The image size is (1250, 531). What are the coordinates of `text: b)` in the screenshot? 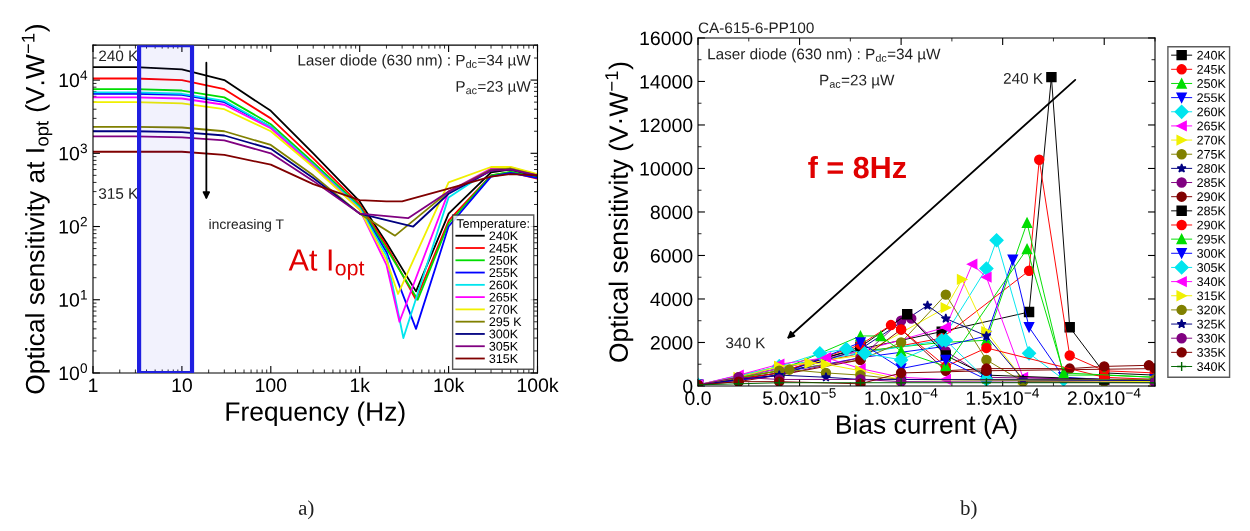 It's located at (968, 510).